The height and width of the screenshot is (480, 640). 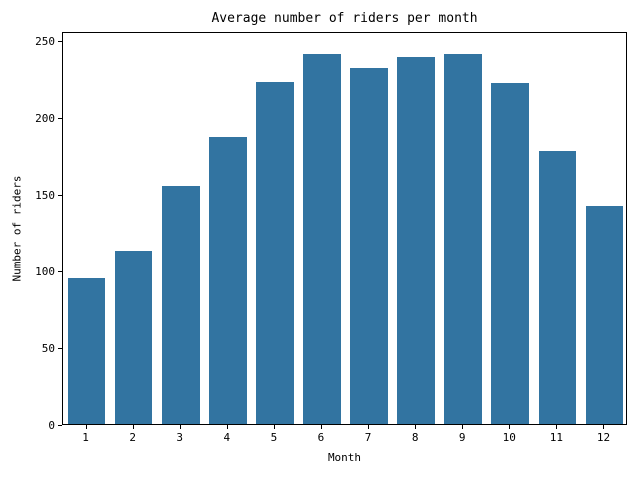 What do you see at coordinates (344, 18) in the screenshot?
I see `chart-title: Average number of riders per month` at bounding box center [344, 18].